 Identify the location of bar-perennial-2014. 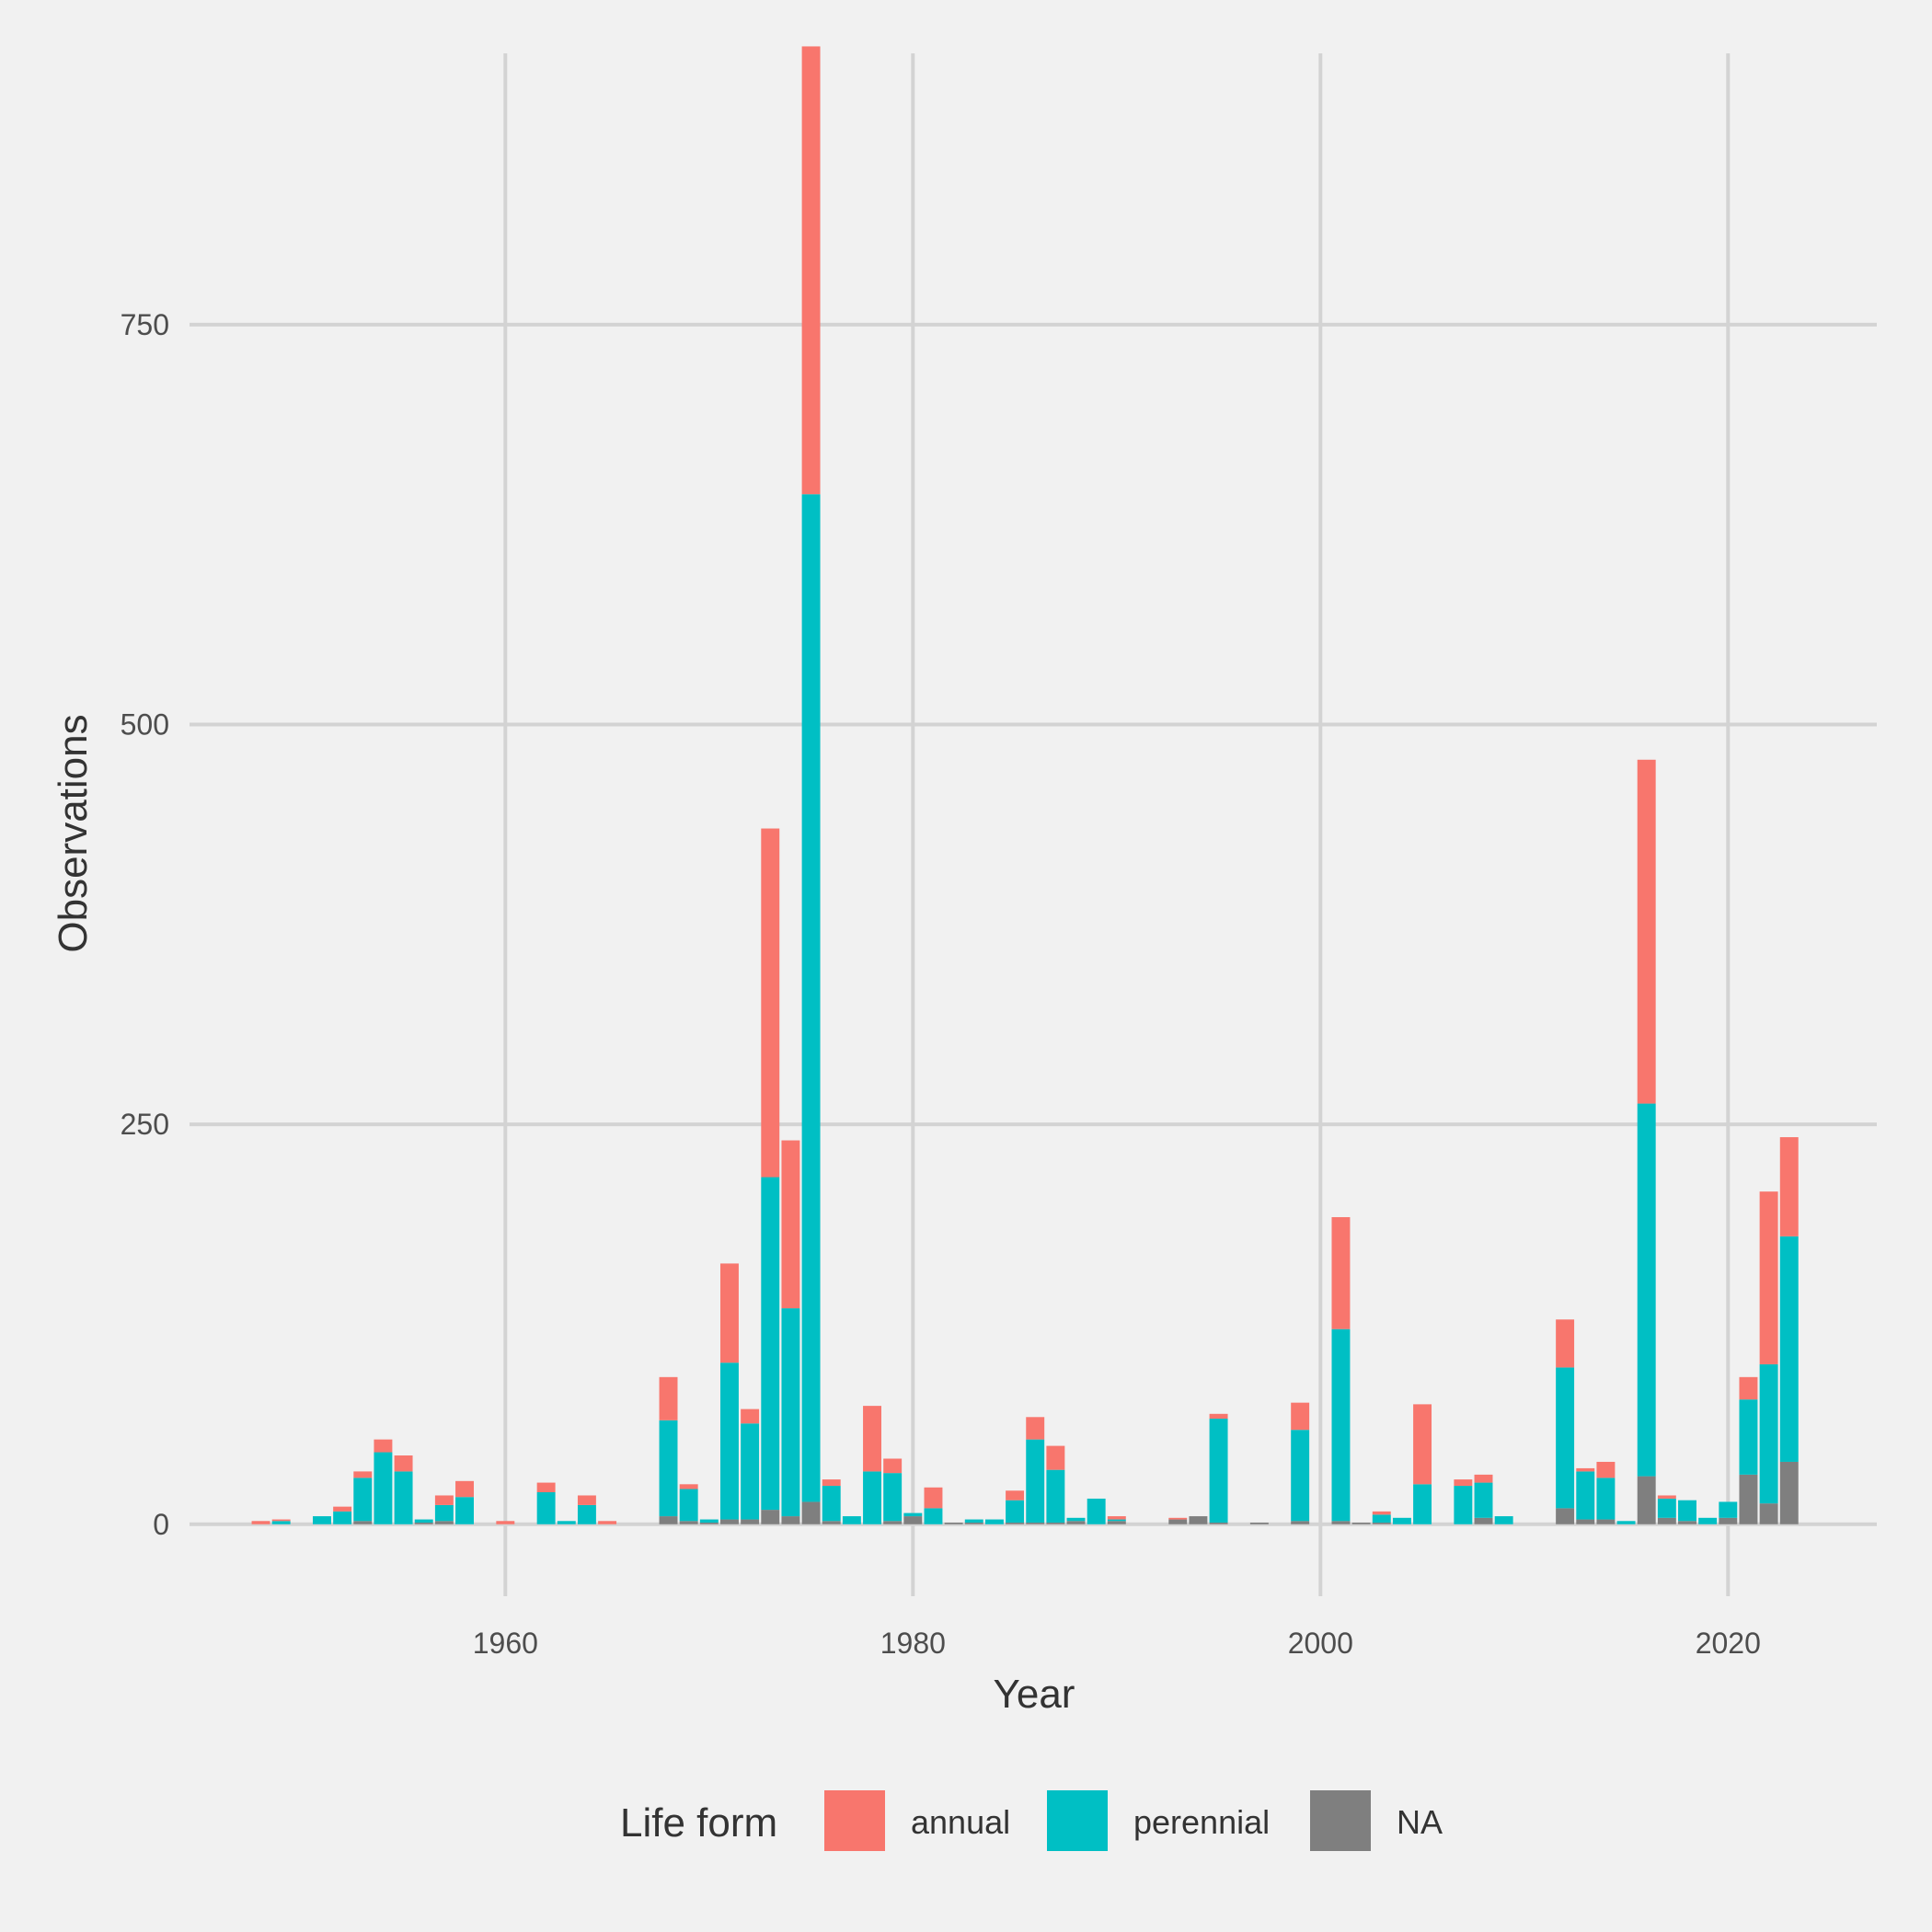
(1606, 1499).